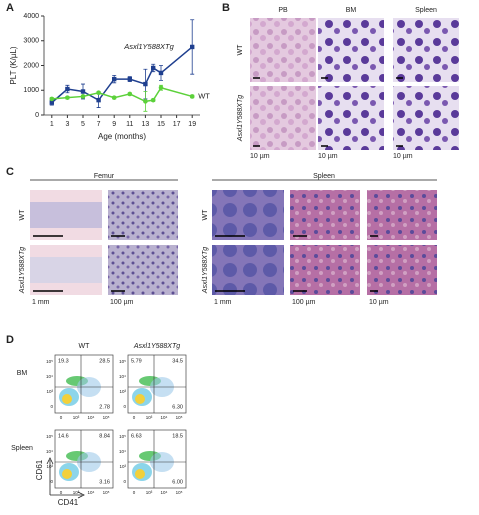 The image size is (479, 515). What do you see at coordinates (52, 124) in the screenshot?
I see `x-tick-label: 1` at bounding box center [52, 124].